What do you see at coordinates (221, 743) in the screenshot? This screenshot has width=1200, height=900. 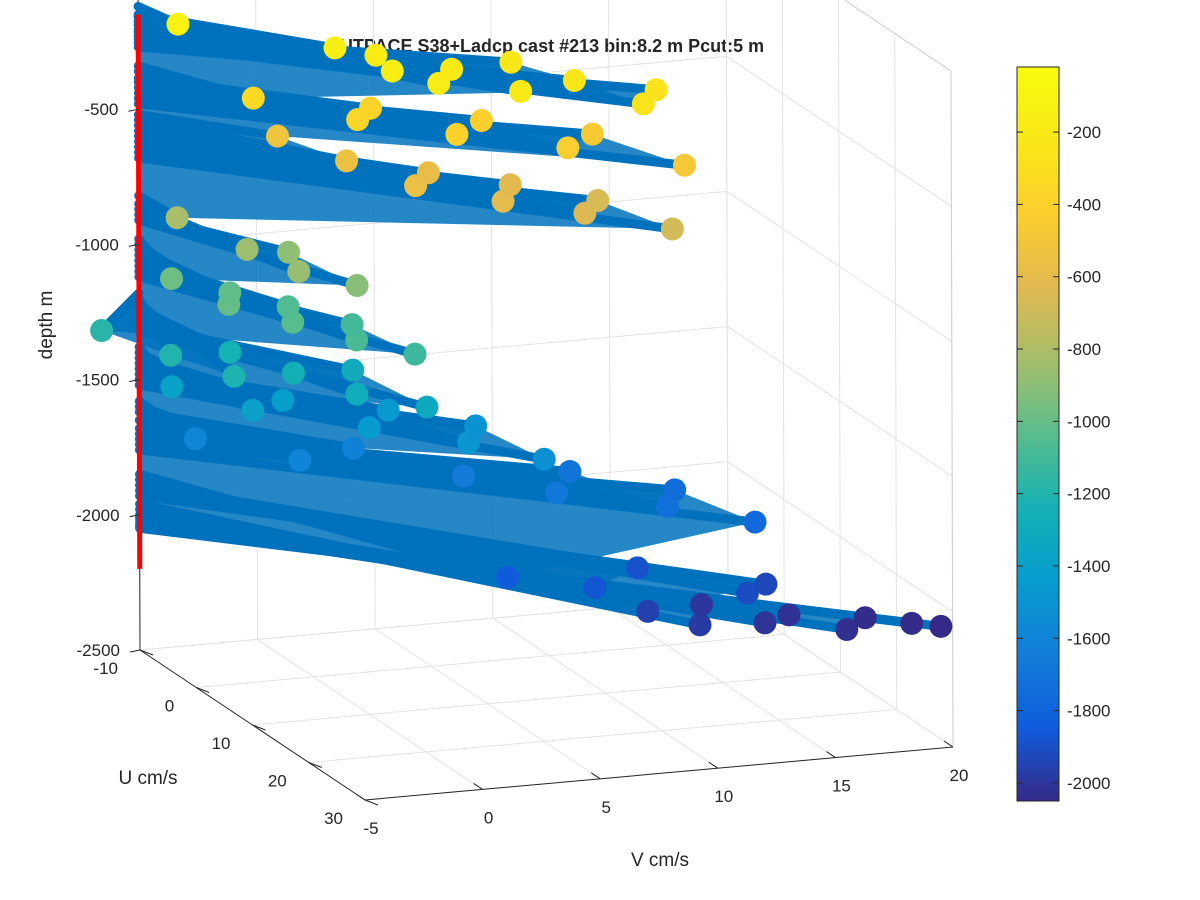 I see `u-tick-label: 10` at bounding box center [221, 743].